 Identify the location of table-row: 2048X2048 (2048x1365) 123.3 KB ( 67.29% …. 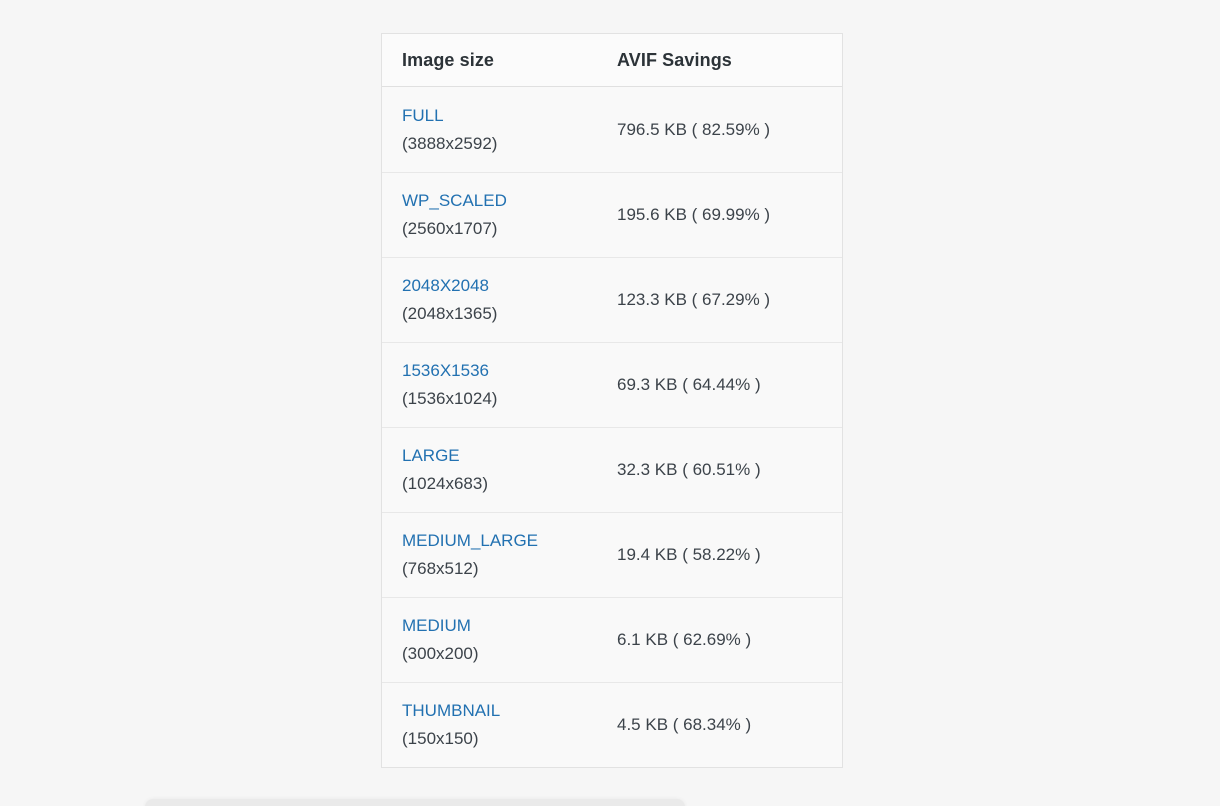
(612, 299).